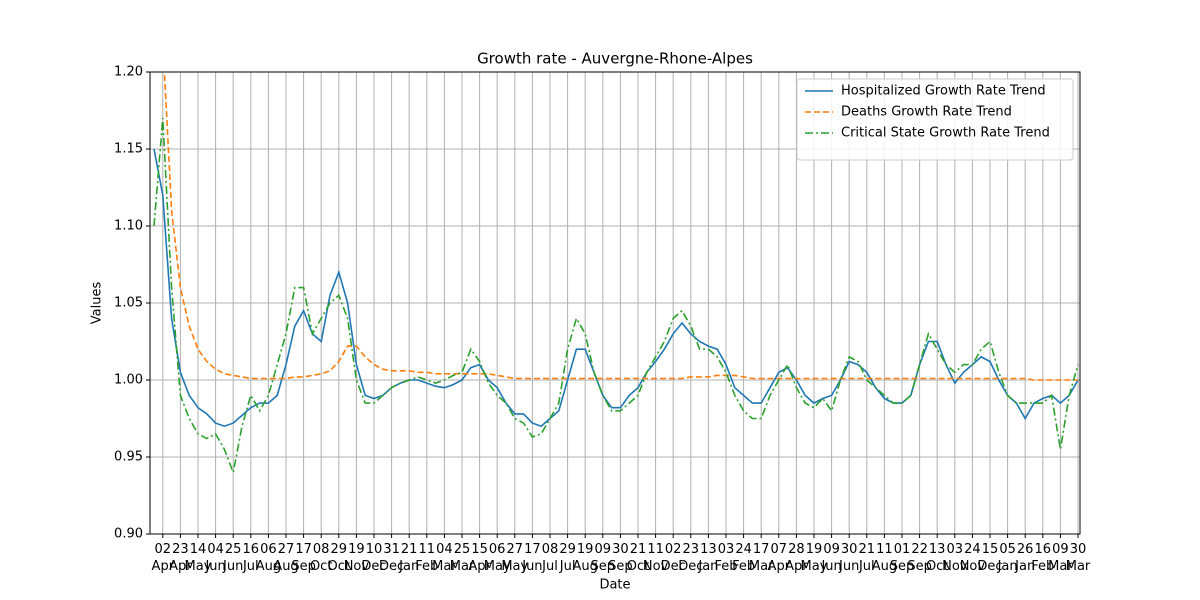  I want to click on x-tick-label: 23 Dec, so click(691, 558).